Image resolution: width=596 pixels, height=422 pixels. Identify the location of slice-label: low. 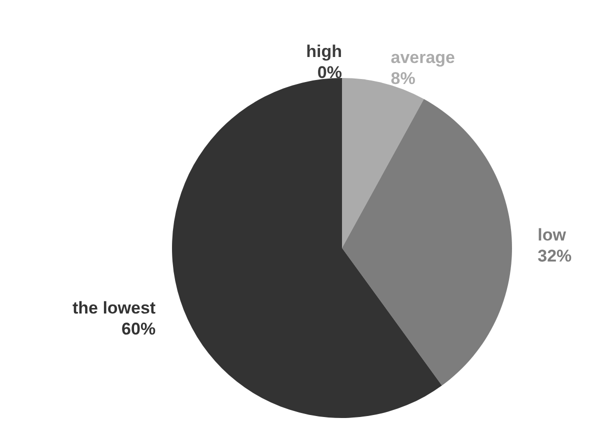
(552, 235).